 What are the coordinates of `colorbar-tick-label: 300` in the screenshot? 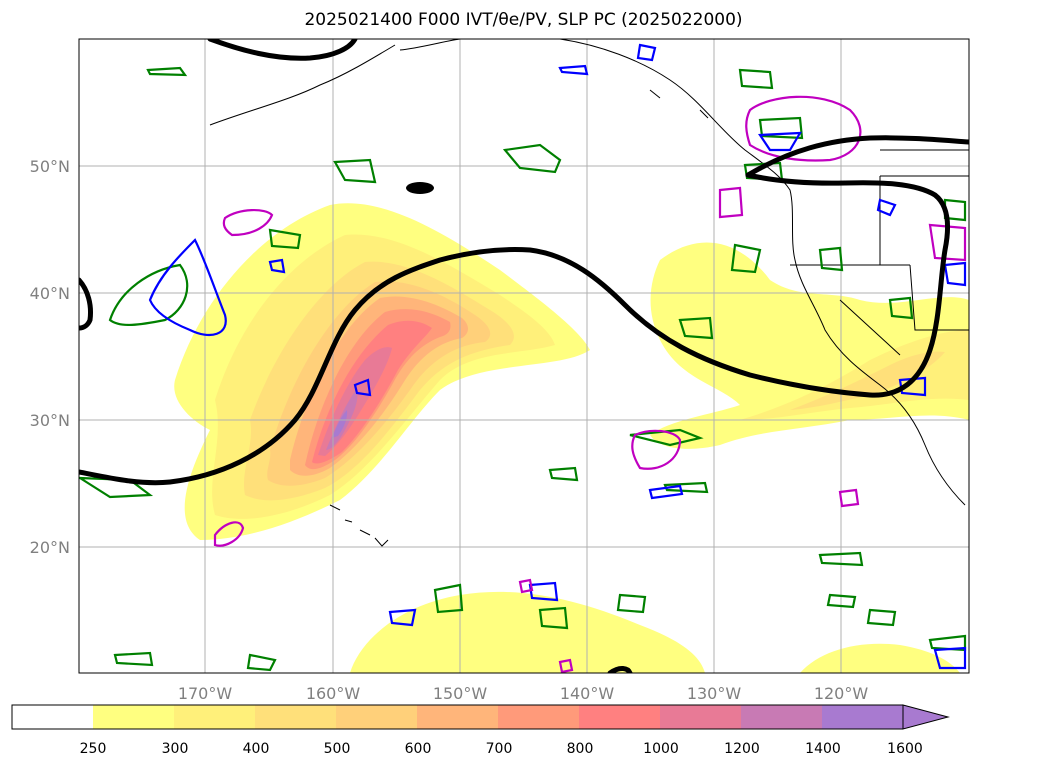 It's located at (175, 749).